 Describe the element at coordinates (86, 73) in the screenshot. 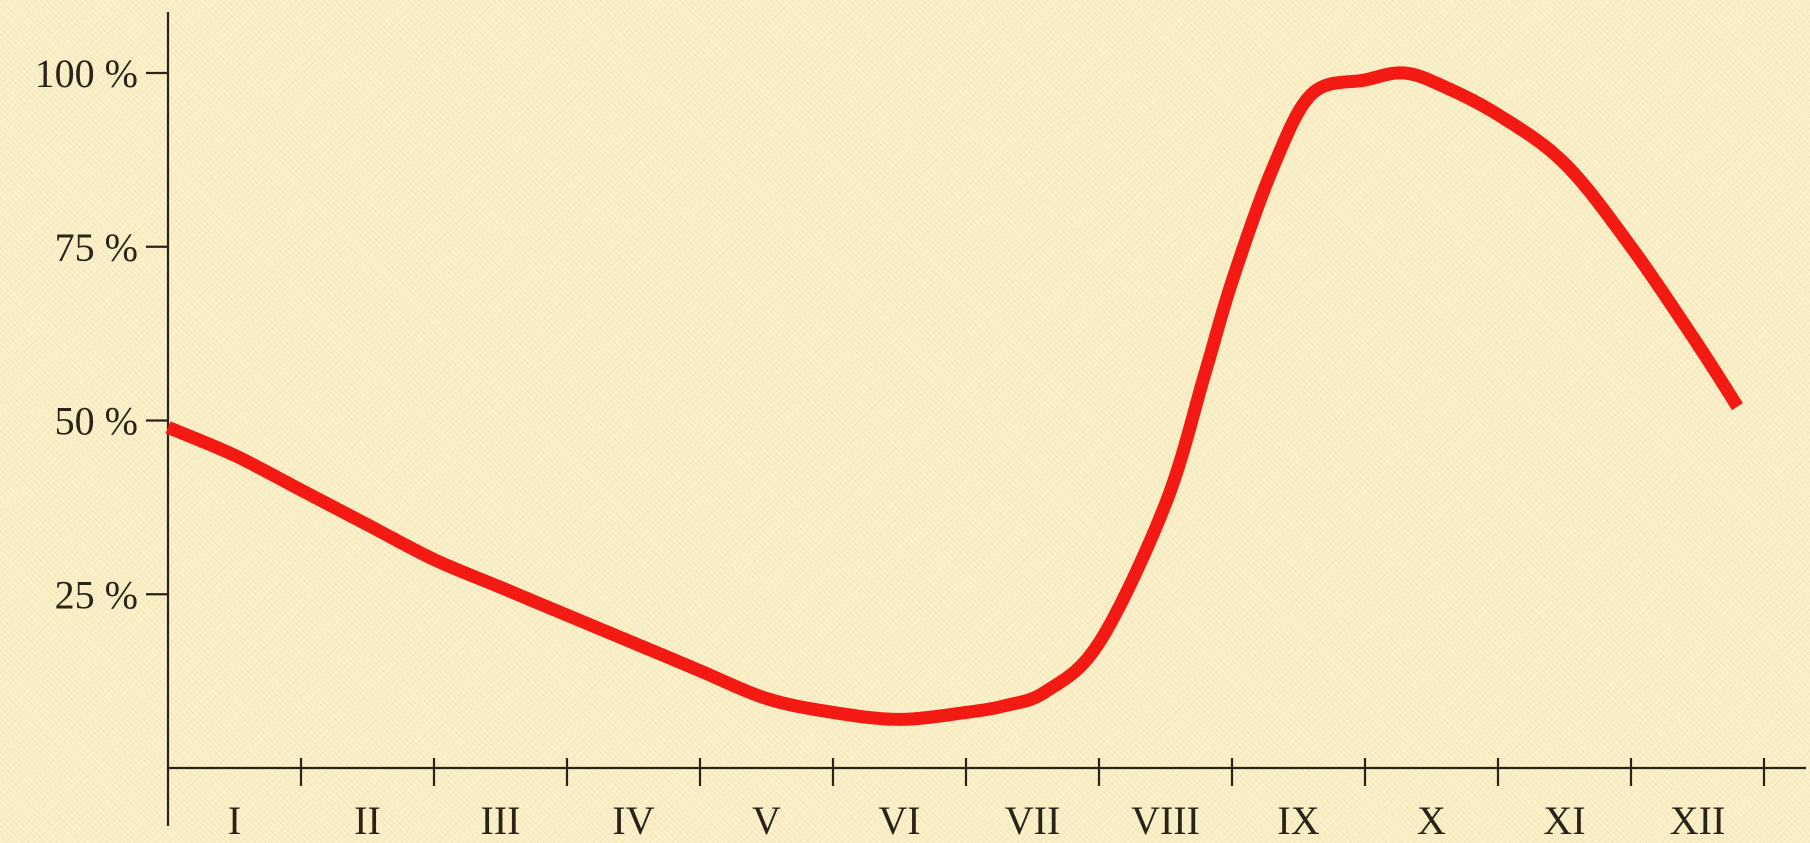

I see `y-tick-label: 100 %` at that location.